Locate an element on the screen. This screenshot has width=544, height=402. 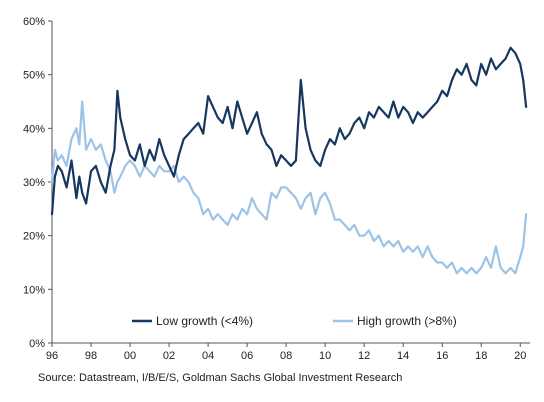
x-tick-label: 02 is located at coordinates (169, 356).